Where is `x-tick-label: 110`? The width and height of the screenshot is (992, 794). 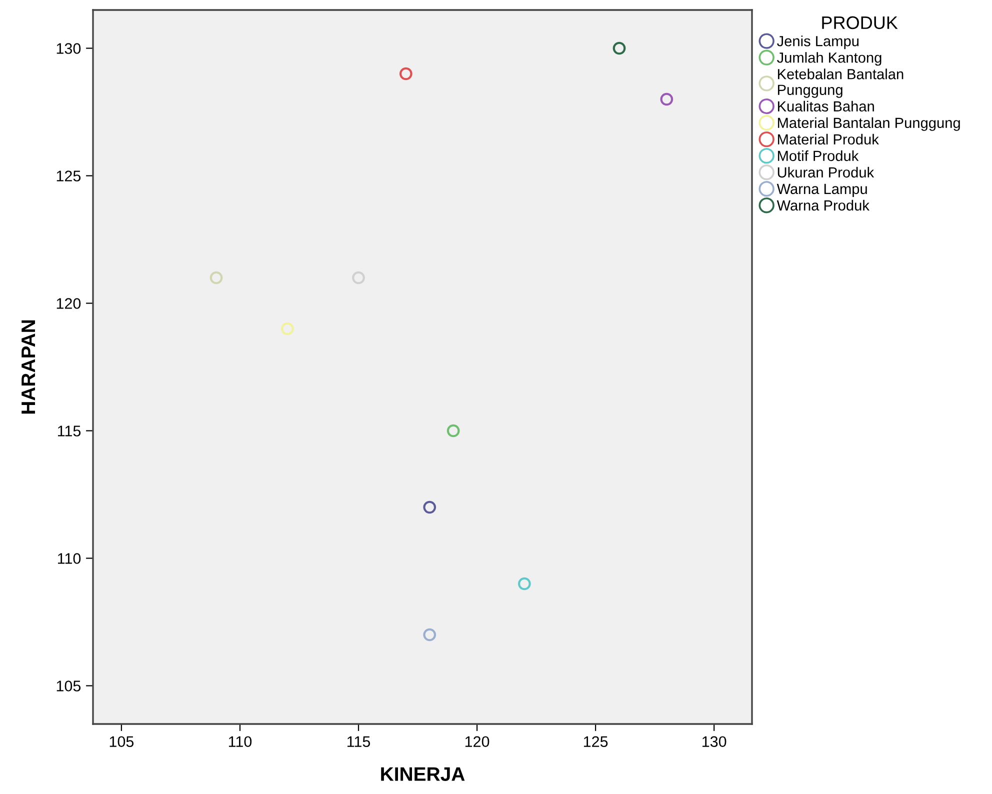 x-tick-label: 110 is located at coordinates (240, 742).